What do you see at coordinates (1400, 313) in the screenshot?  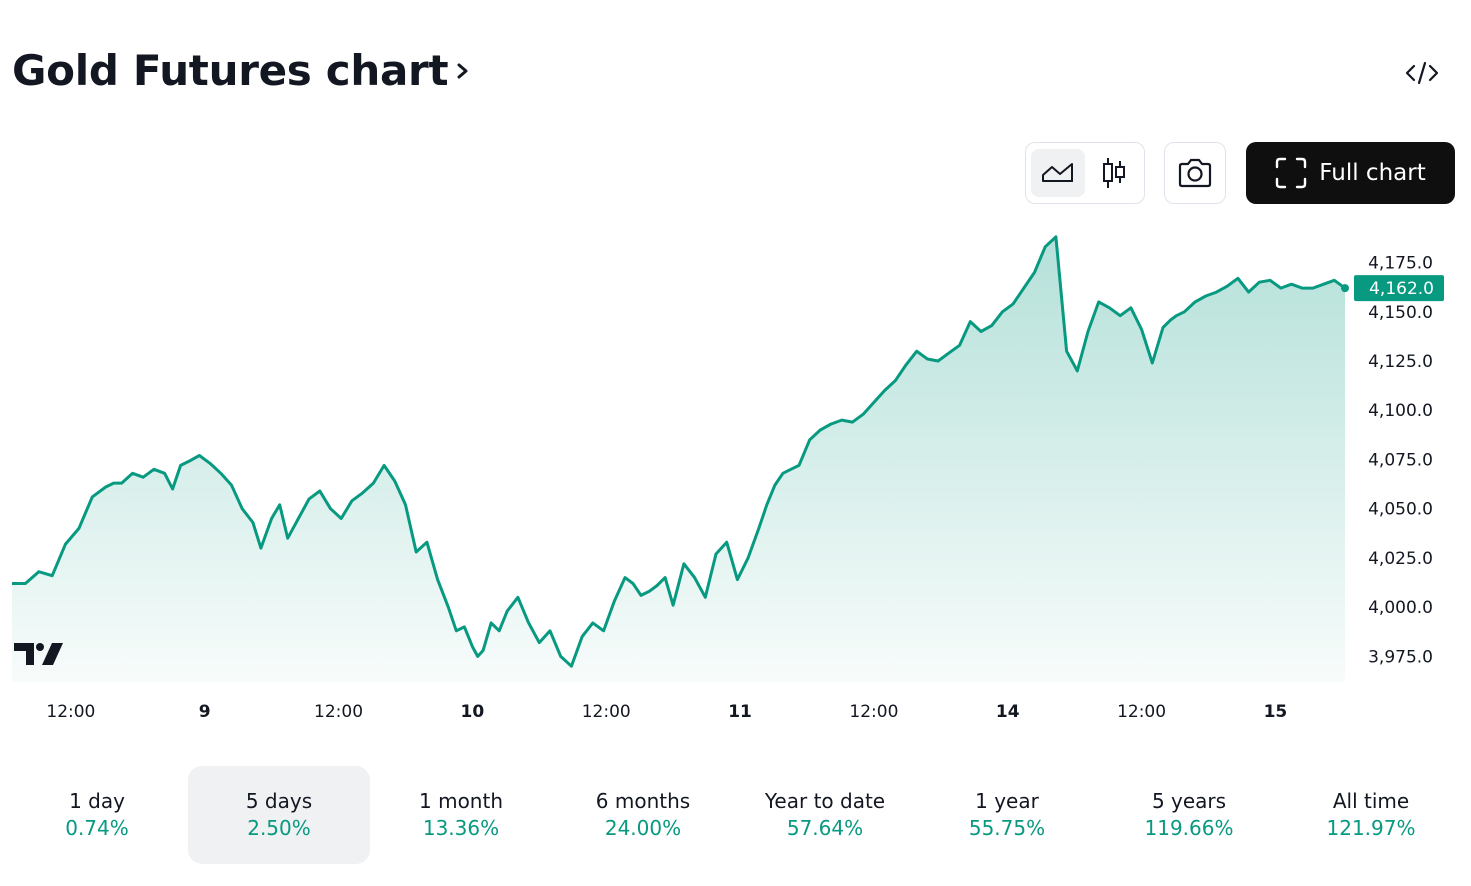 I see `y-tick-label: 4,150.0` at bounding box center [1400, 313].